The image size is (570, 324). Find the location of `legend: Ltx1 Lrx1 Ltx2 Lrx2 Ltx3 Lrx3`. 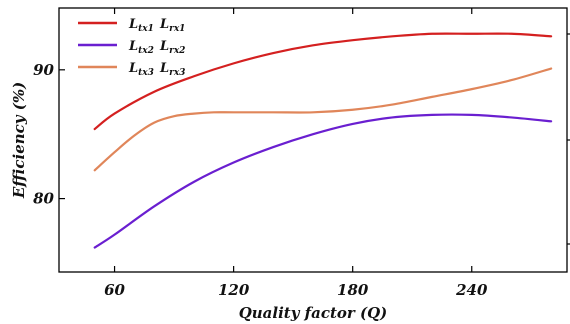

legend: Ltx1 Lrx1 Ltx2 Lrx2 Ltx3 Lrx3 is located at coordinates (131, 47).